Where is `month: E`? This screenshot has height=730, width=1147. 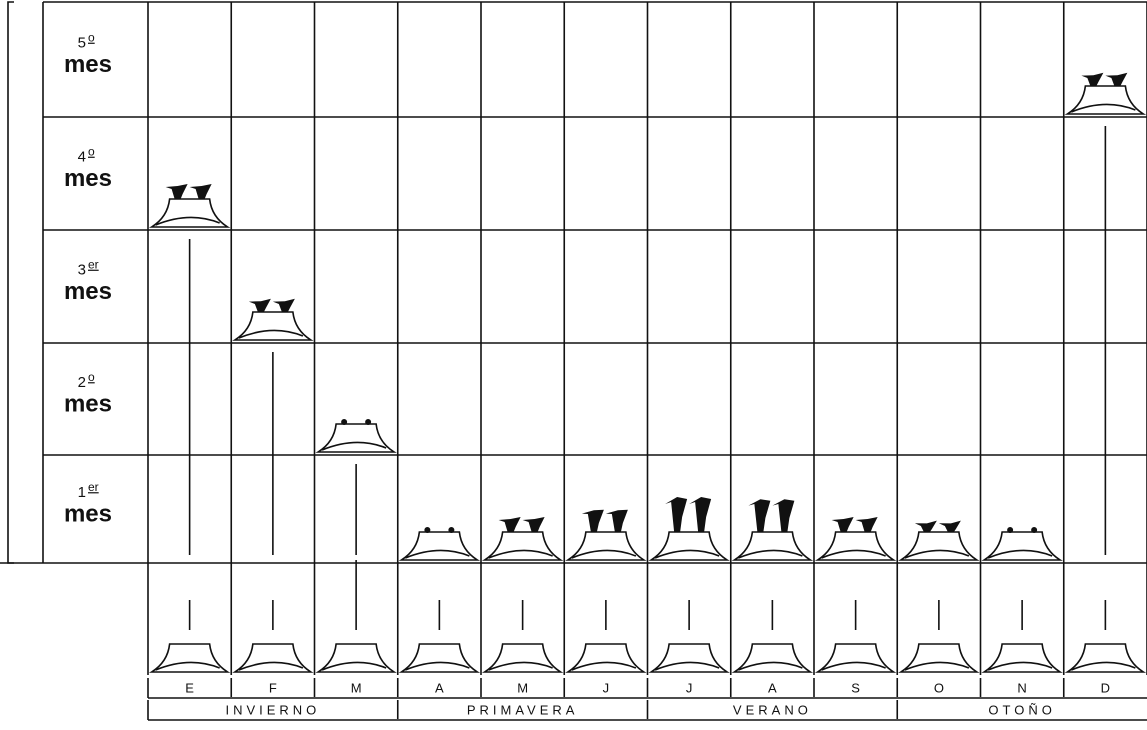 month: E is located at coordinates (189, 687).